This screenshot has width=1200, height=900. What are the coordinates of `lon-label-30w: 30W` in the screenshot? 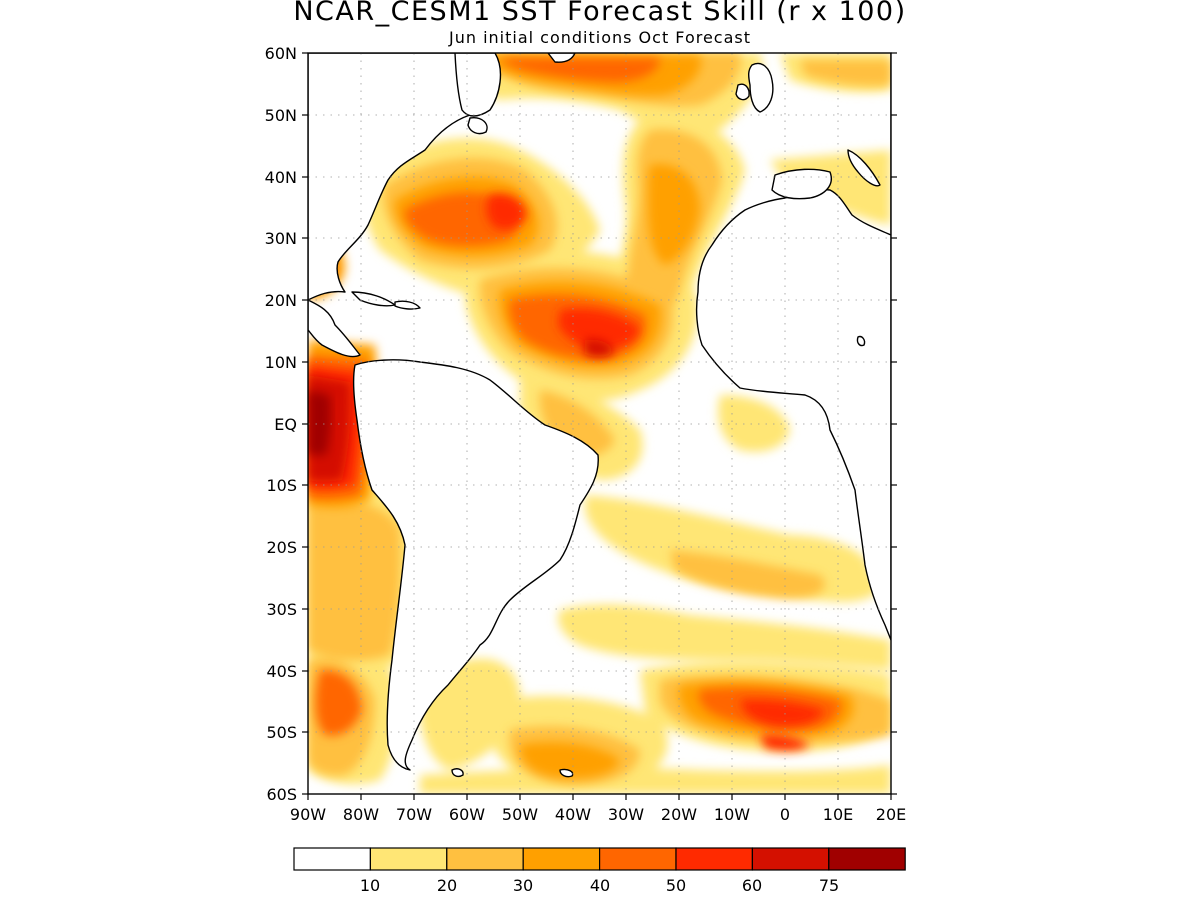 It's located at (626, 814).